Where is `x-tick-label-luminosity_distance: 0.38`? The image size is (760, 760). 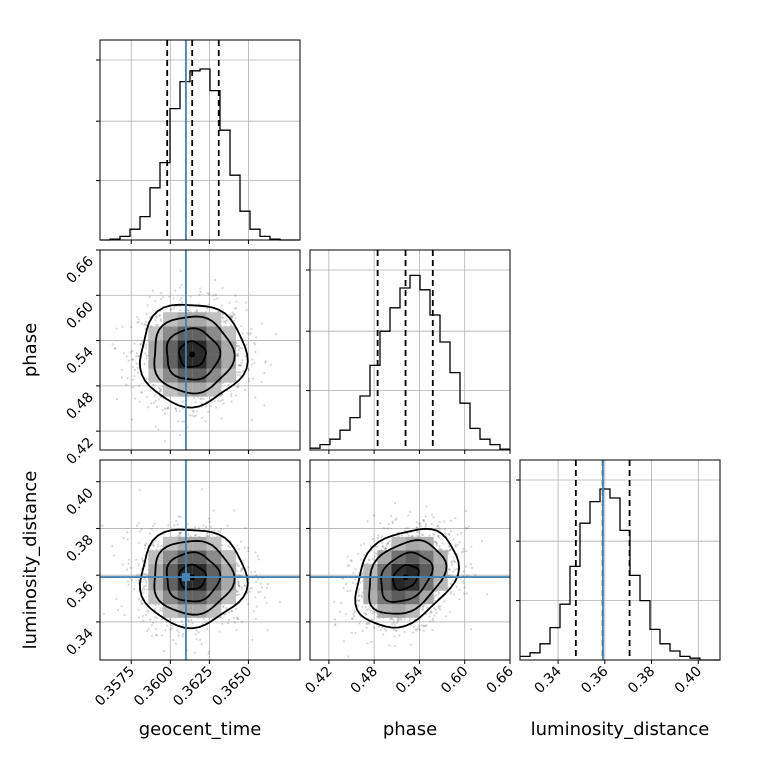
x-tick-label-luminosity_distance: 0.38 is located at coordinates (641, 680).